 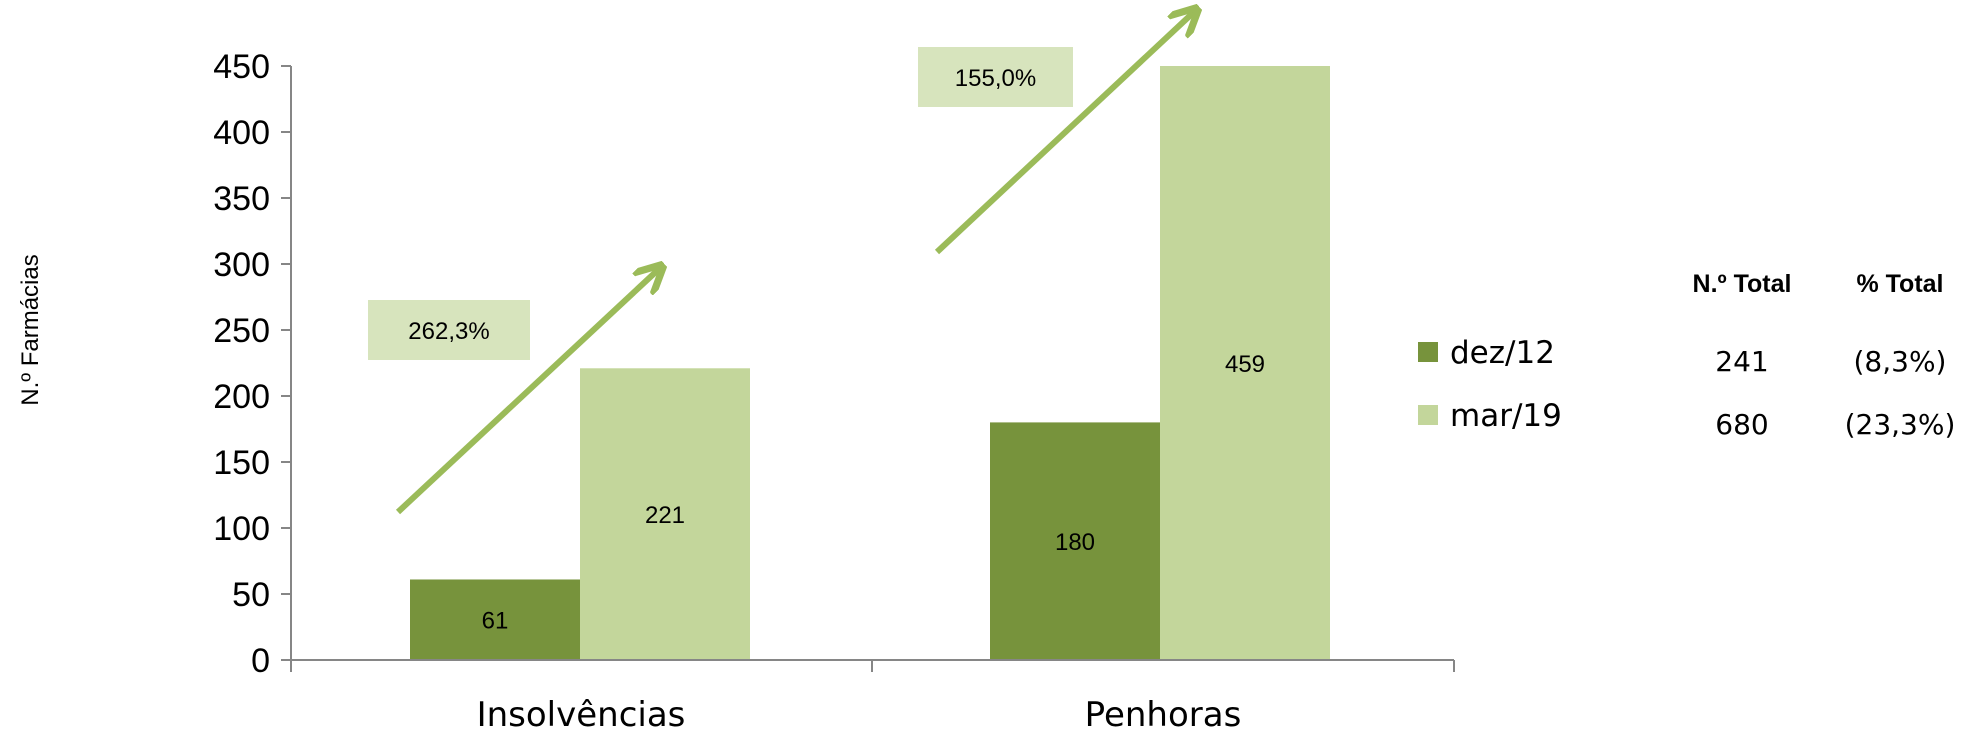 I want to click on growth-arrow-penhoras, so click(x=1064, y=133).